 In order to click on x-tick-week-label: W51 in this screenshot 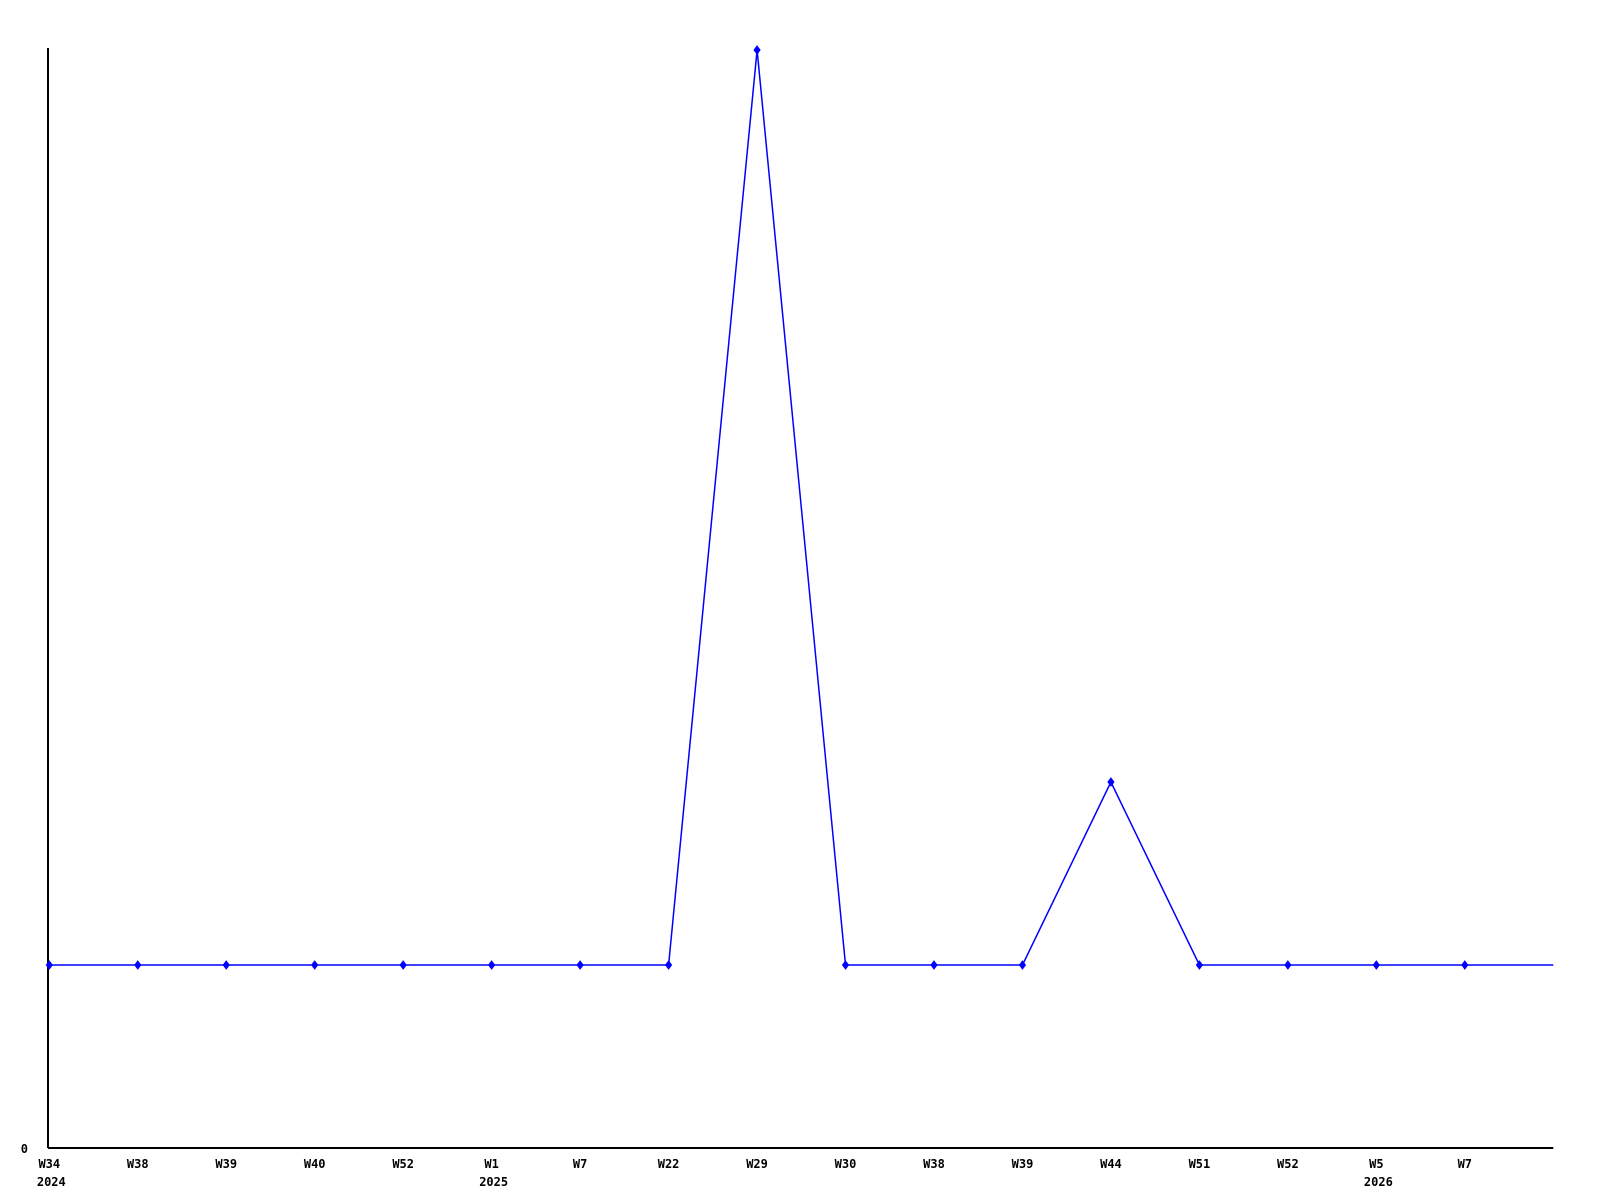, I will do `click(1200, 1164)`.